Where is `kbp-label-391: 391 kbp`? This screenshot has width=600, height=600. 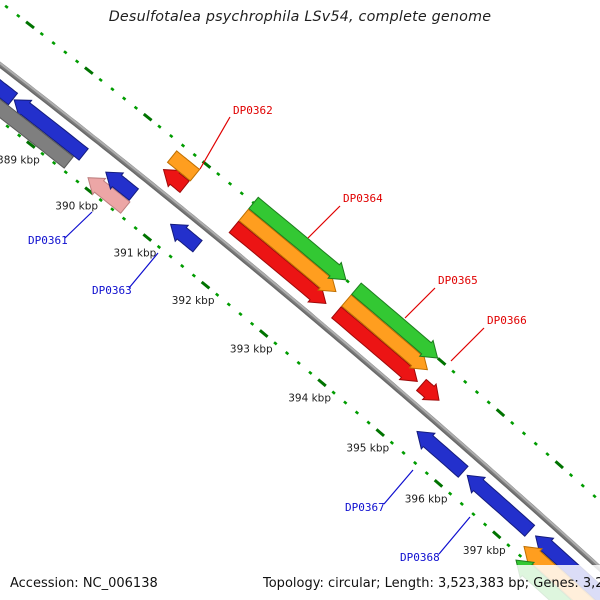 kbp-label-391: 391 kbp is located at coordinates (135, 254).